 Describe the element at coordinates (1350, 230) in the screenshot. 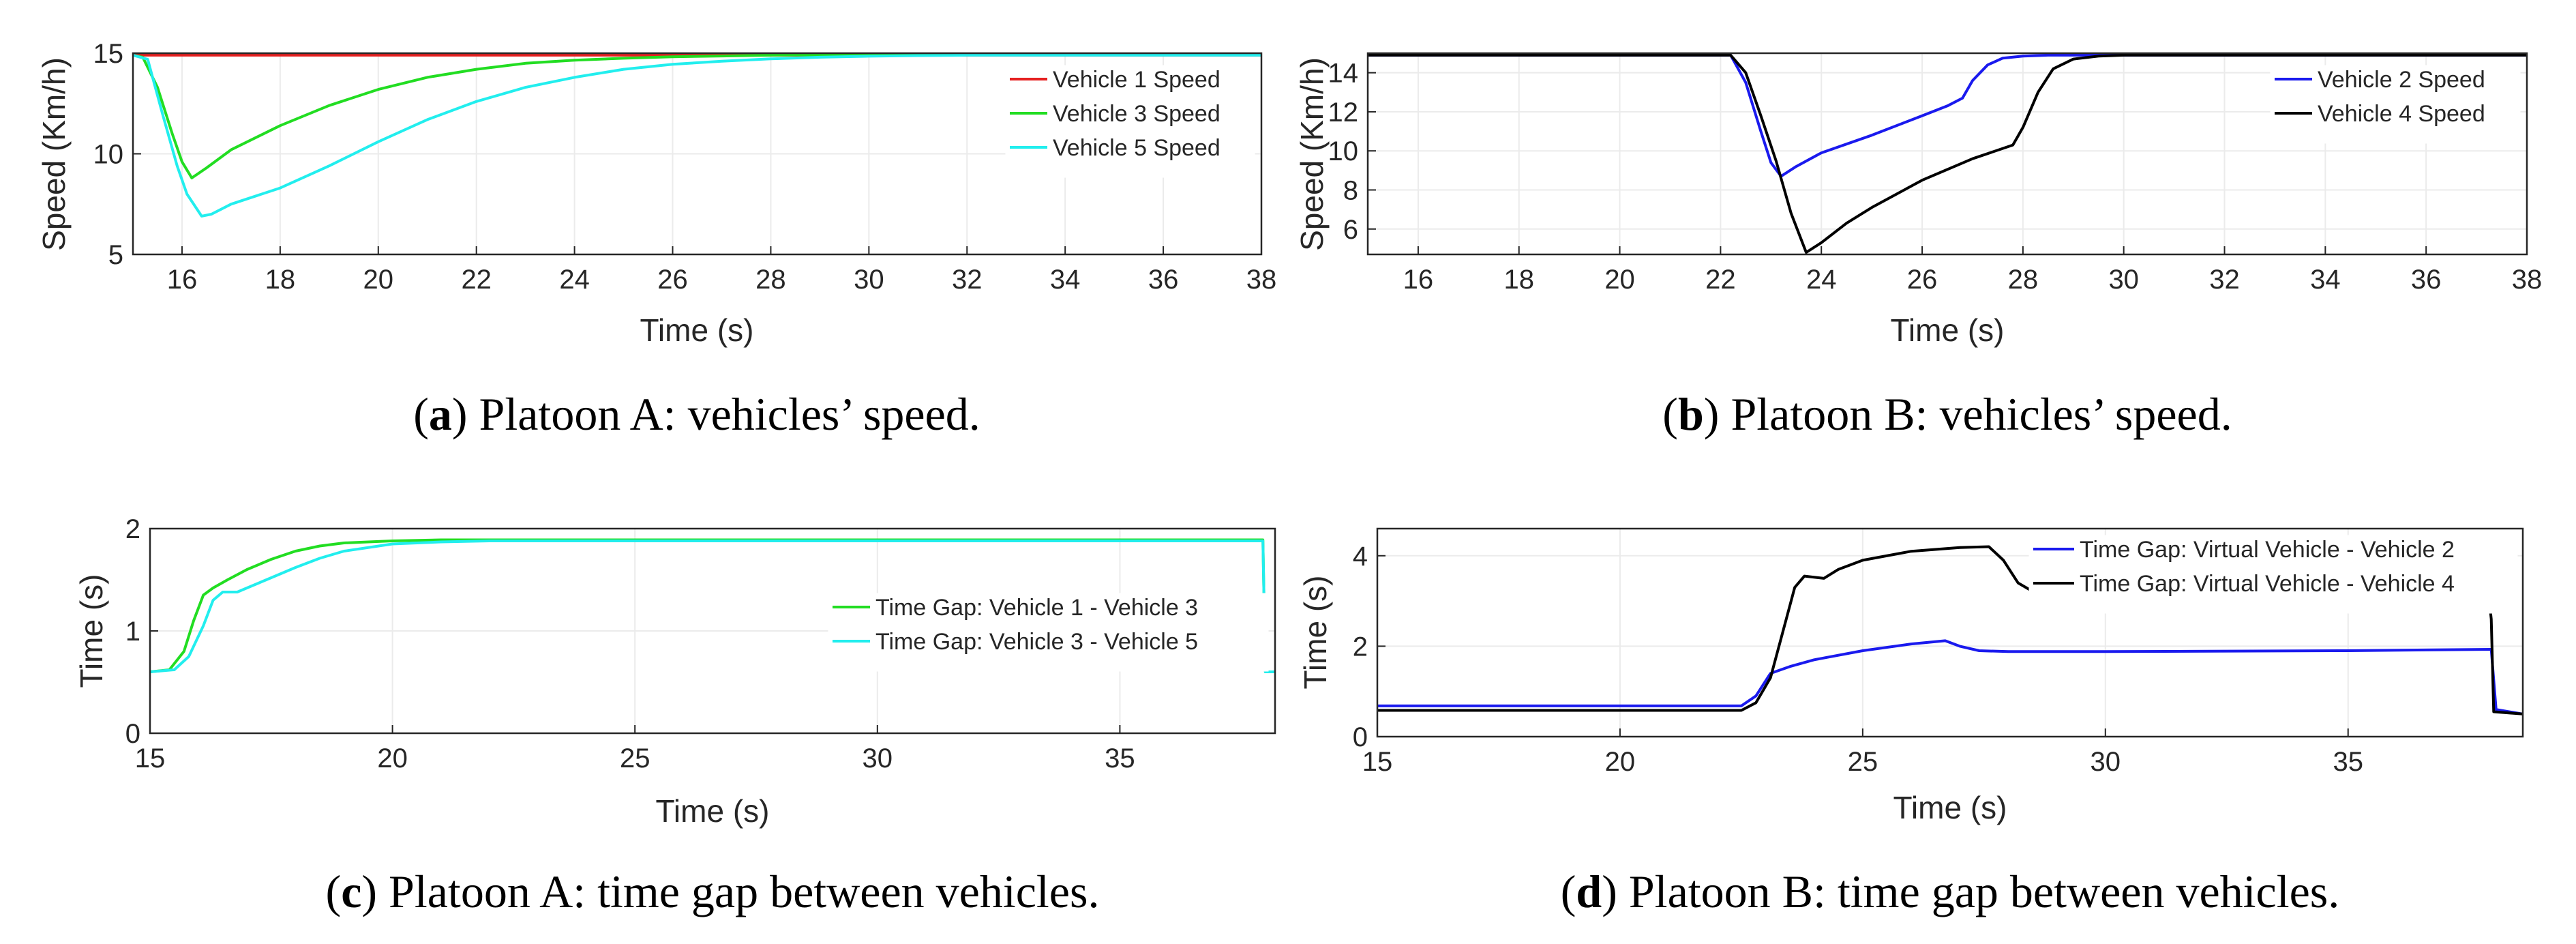

I see `y-tick-label: 6` at that location.